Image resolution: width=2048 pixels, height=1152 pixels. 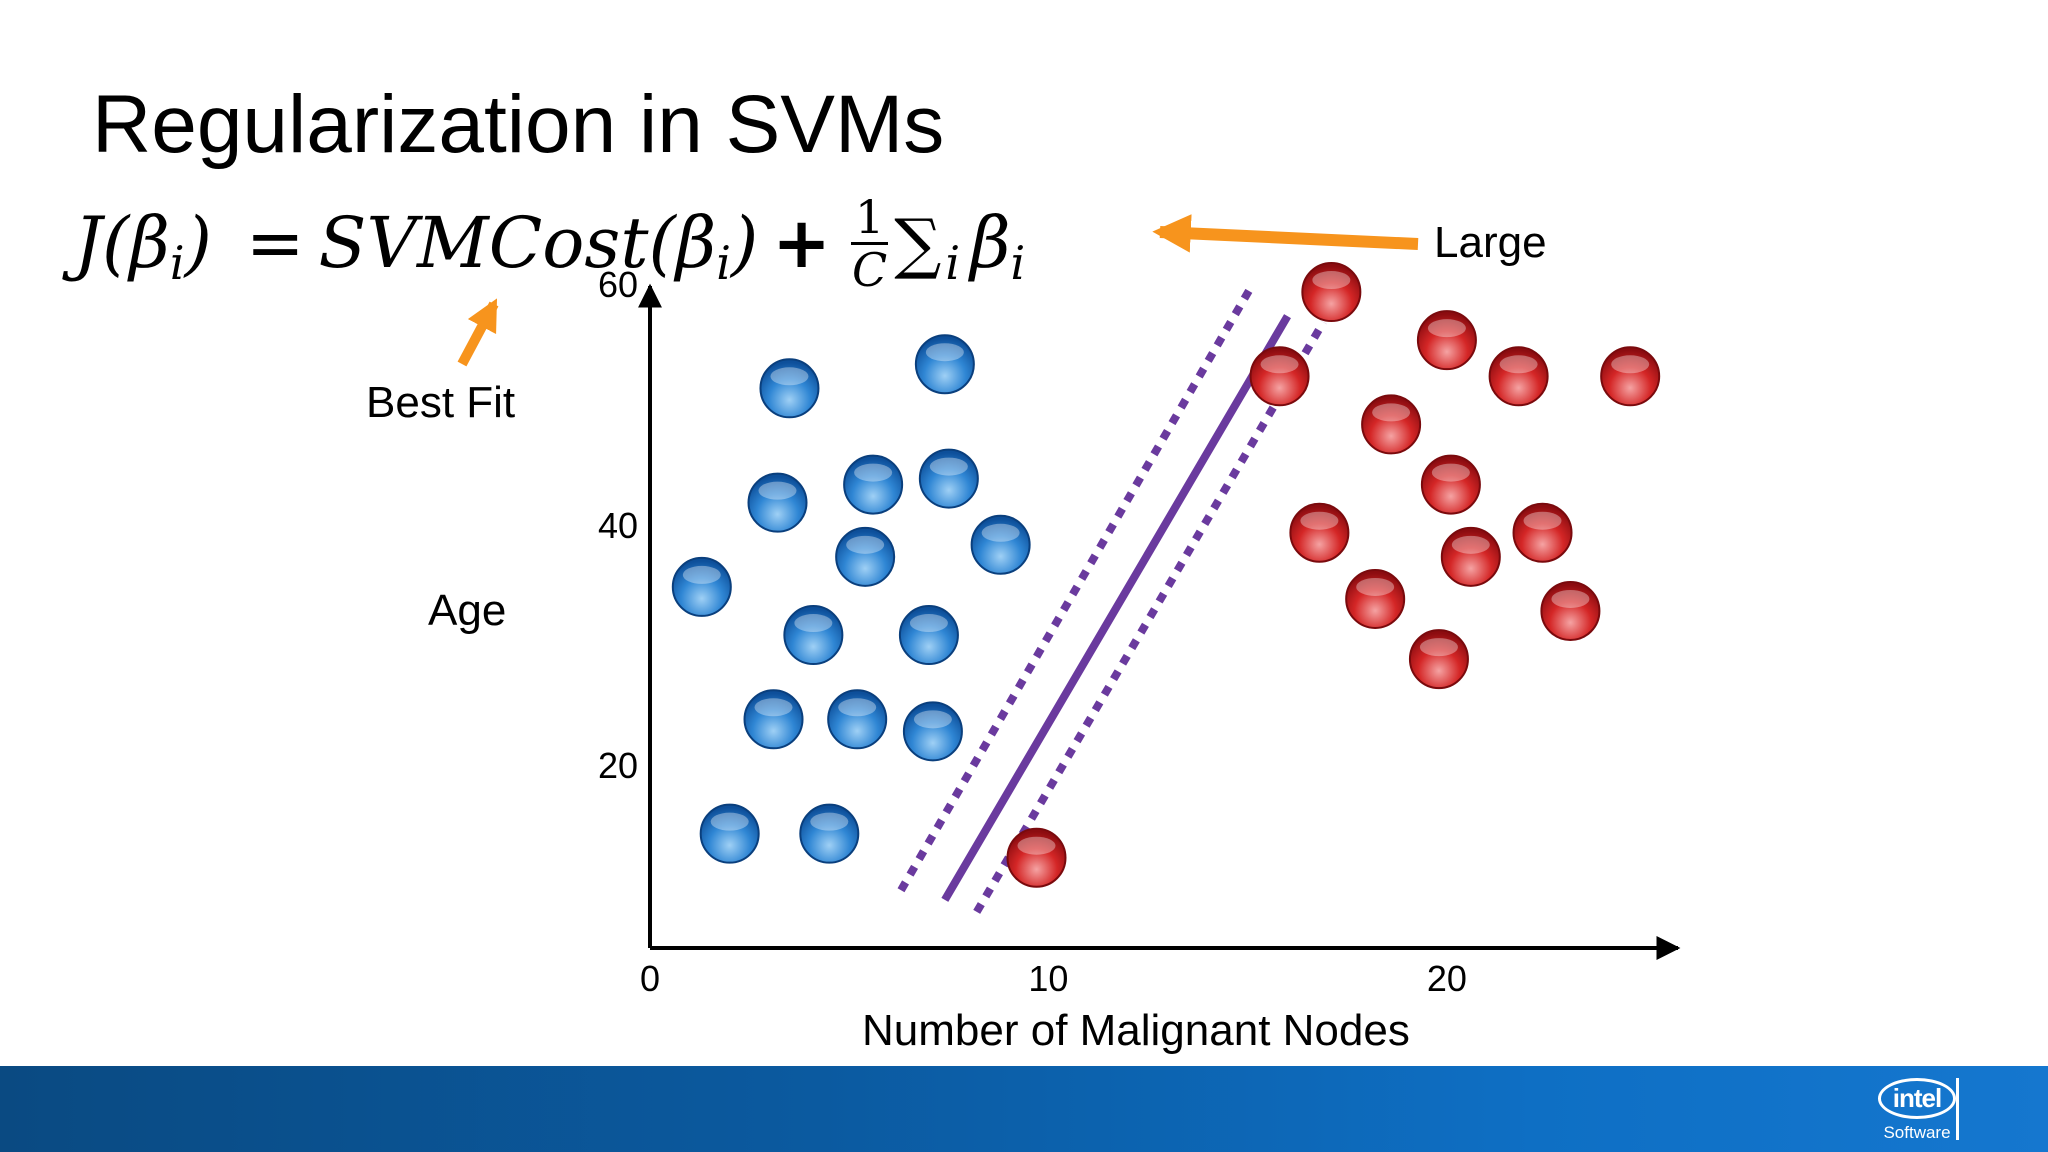 I want to click on formula-lhs-subscript: i, so click(x=177, y=263).